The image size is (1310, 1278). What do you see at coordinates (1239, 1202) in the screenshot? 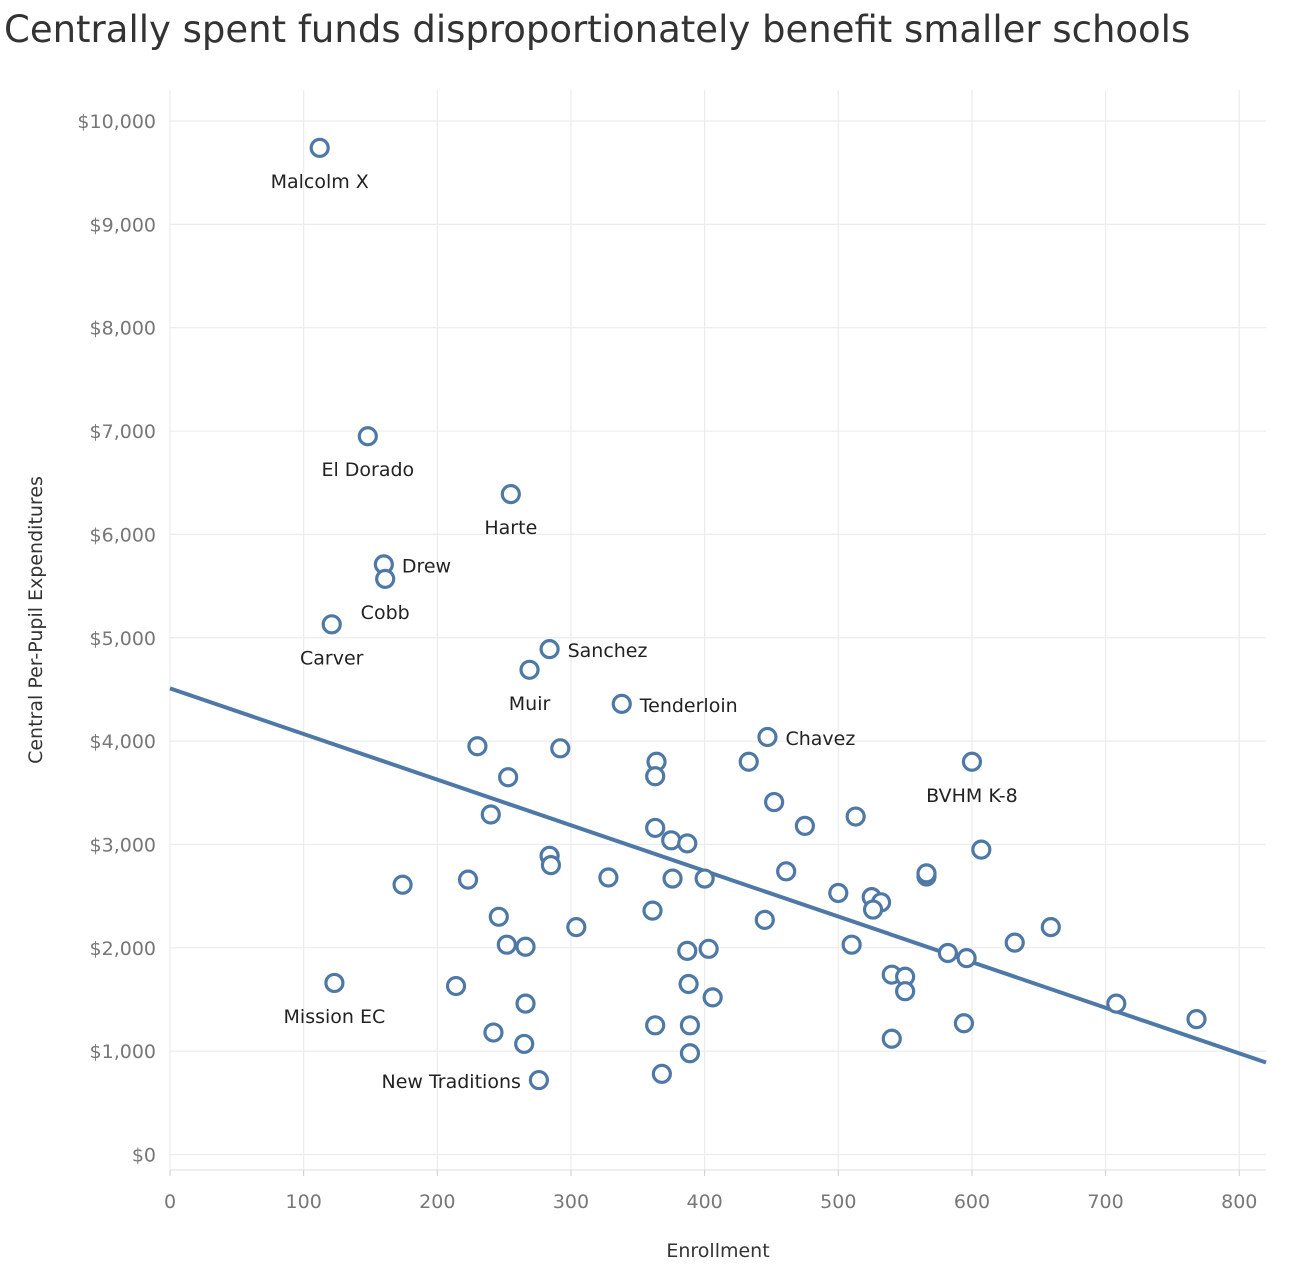
I see `x-tick-label: 800` at bounding box center [1239, 1202].